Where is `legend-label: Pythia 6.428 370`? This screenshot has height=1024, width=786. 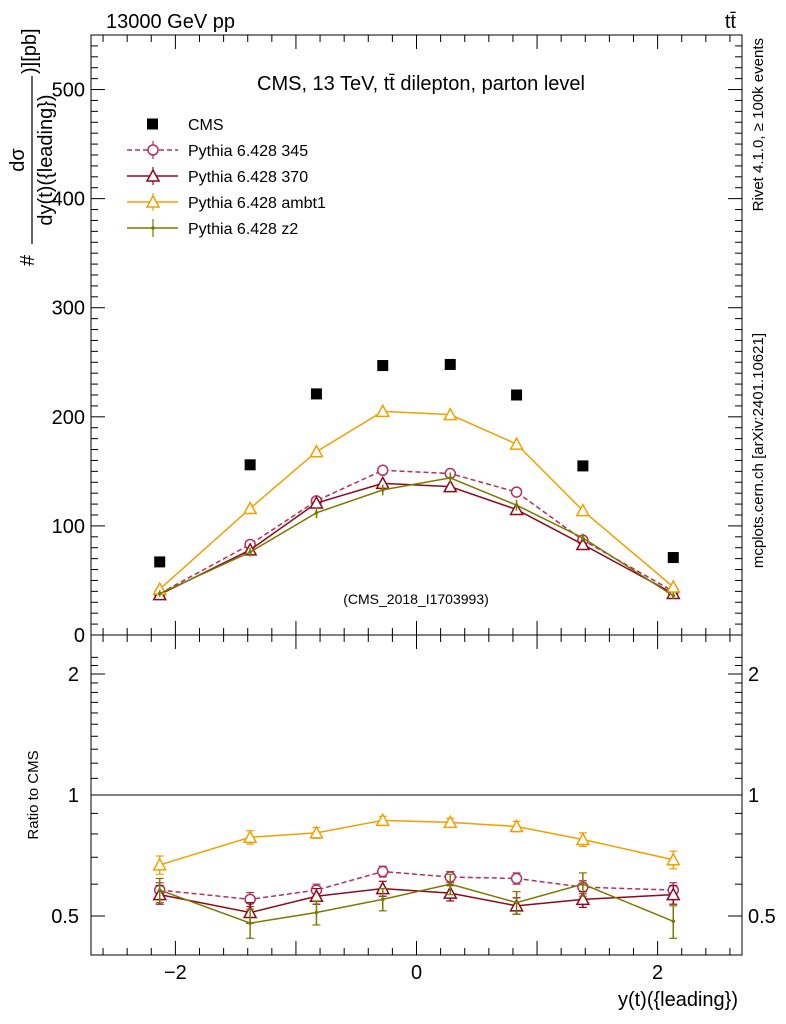
legend-label: Pythia 6.428 370 is located at coordinates (248, 177).